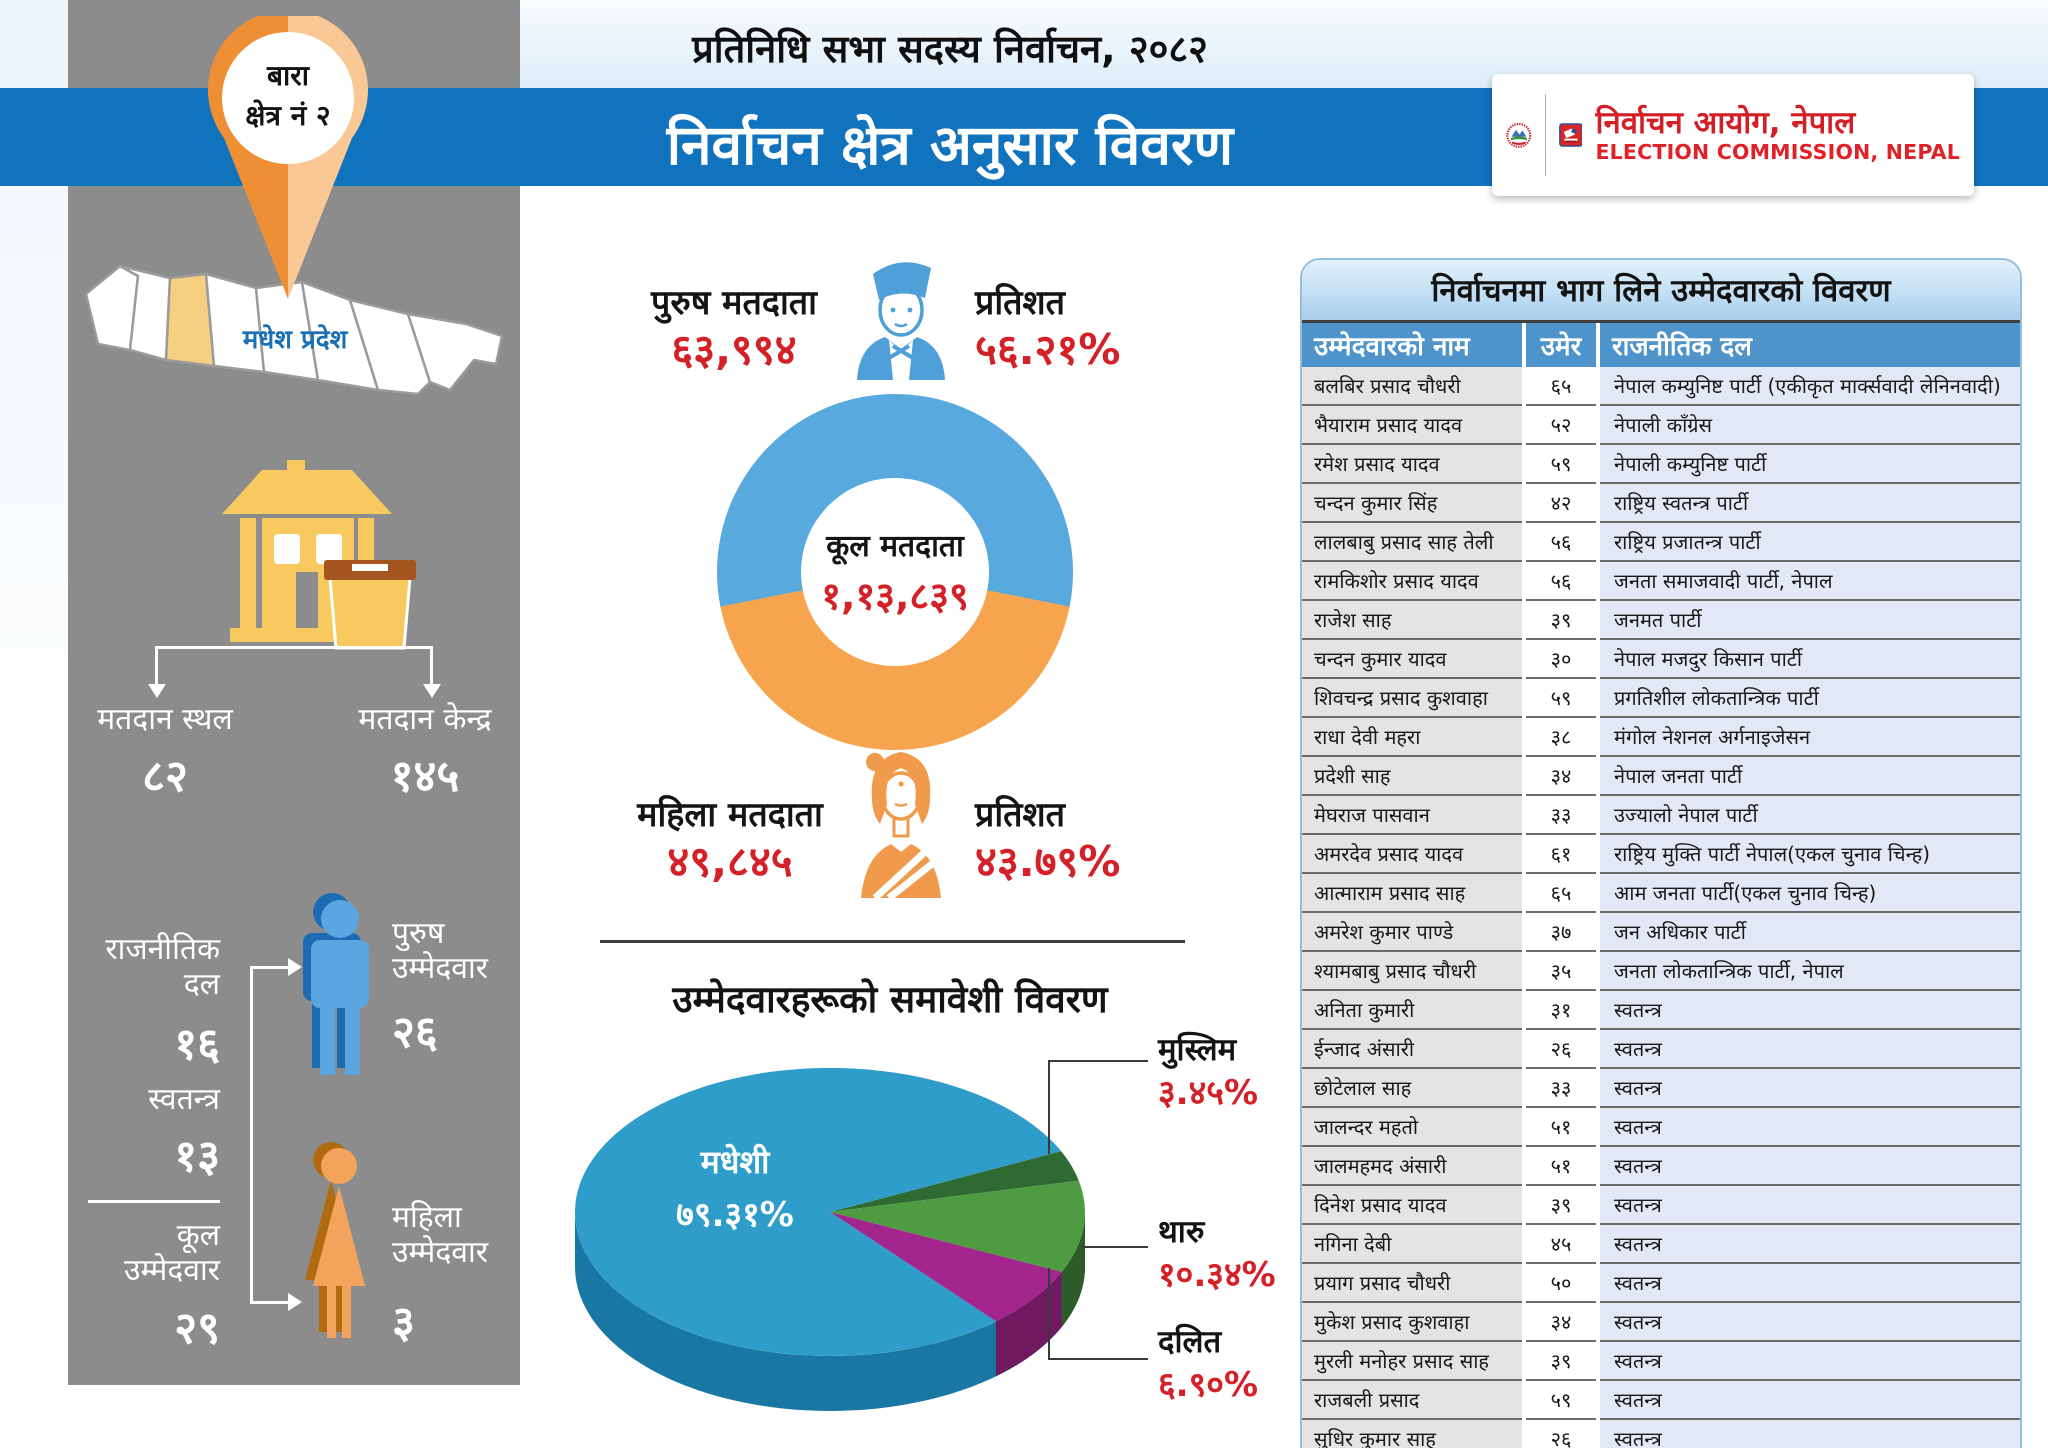 Image resolution: width=2048 pixels, height=1448 pixels. What do you see at coordinates (295, 340) in the screenshot?
I see `province-label: मधेश प्रदेश` at bounding box center [295, 340].